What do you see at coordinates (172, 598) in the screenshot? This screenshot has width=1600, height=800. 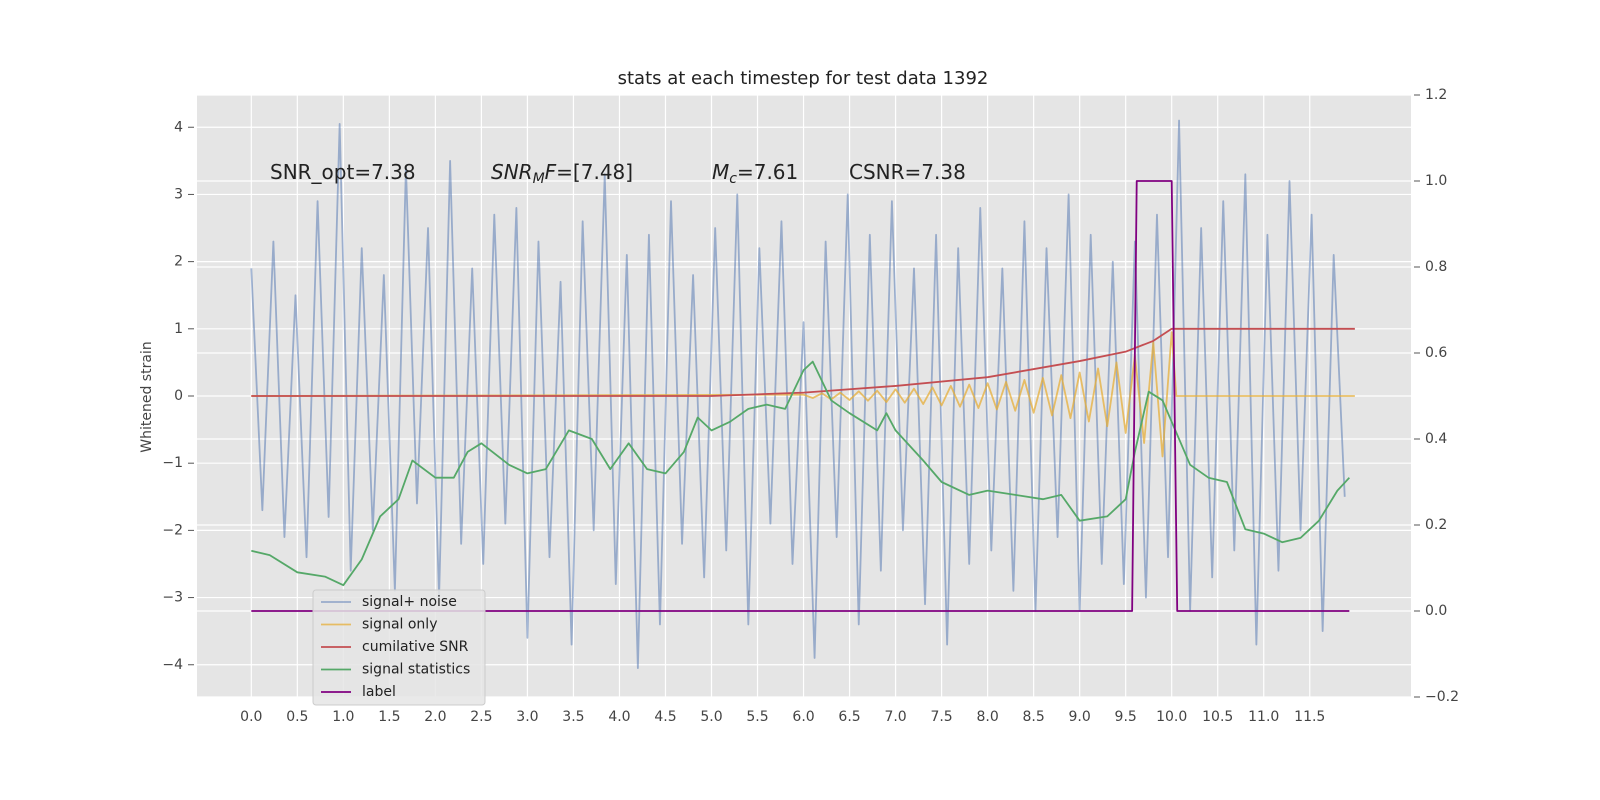 I see `y-tick-label: −3` at bounding box center [172, 598].